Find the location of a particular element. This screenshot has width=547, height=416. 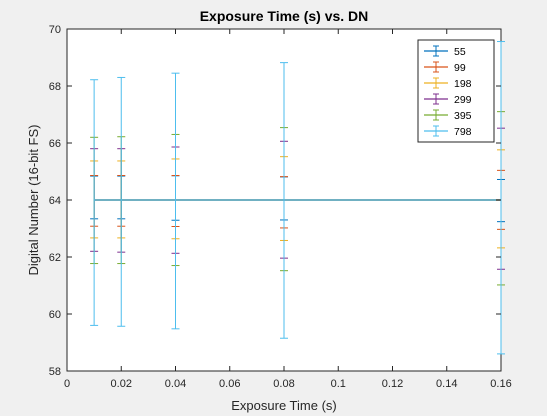

y-tick-label: 58 is located at coordinates (55, 372).